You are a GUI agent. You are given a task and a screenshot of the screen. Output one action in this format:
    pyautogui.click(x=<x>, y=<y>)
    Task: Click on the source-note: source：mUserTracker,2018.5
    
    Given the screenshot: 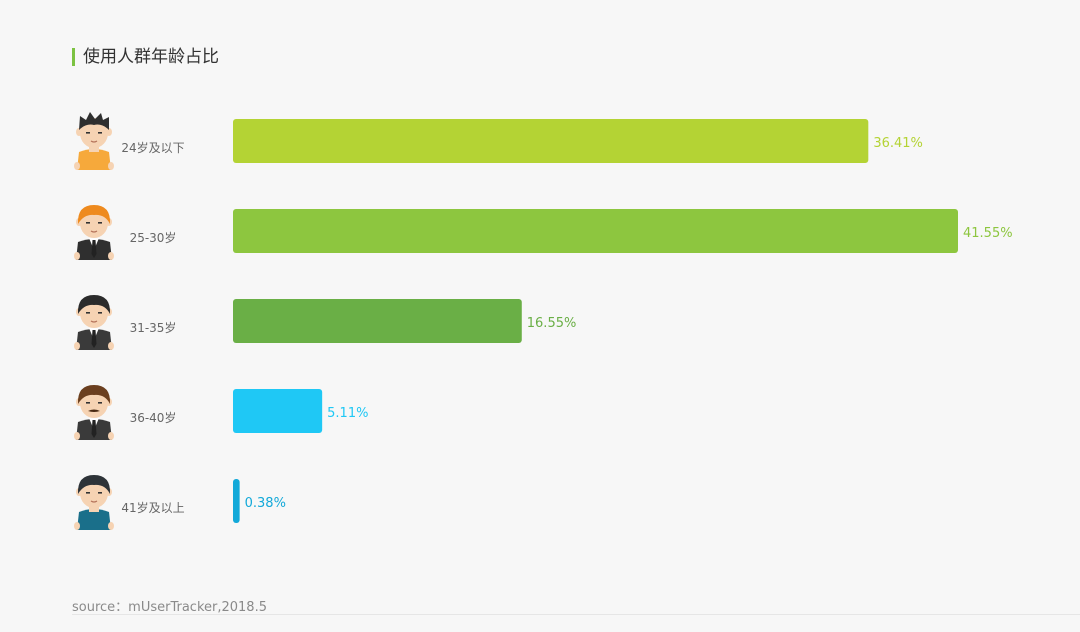 What is the action you would take?
    pyautogui.click(x=169, y=607)
    